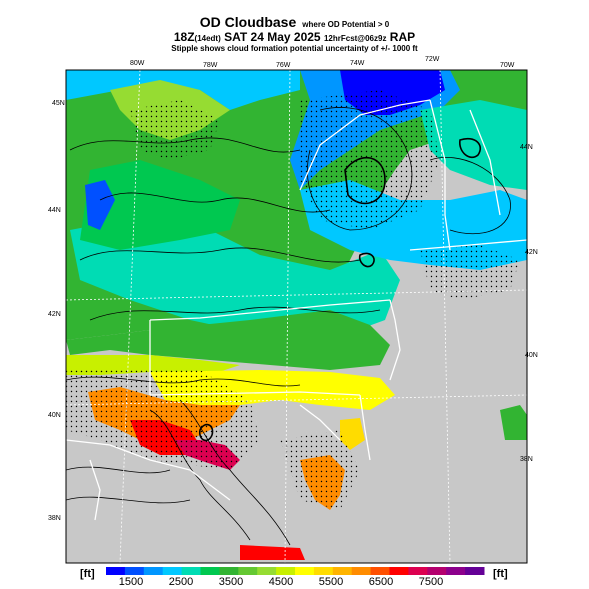 The height and width of the screenshot is (589, 589). Describe the element at coordinates (181, 582) in the screenshot. I see `colorbar-tick: 2500` at that location.